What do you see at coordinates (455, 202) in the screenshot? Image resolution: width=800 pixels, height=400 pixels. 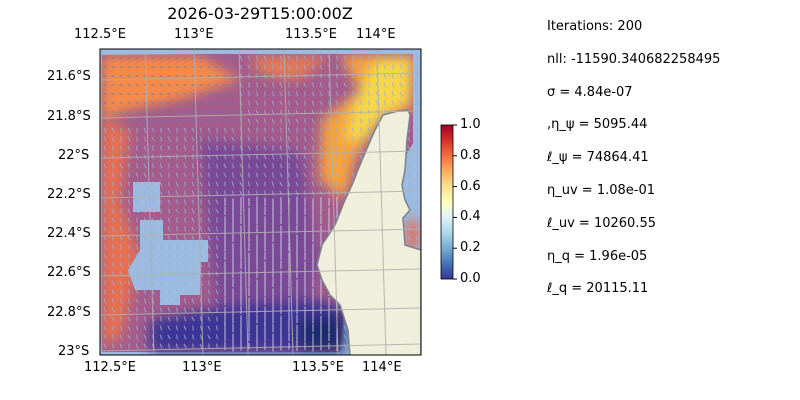 I see `colorbar-ticks` at bounding box center [455, 202].